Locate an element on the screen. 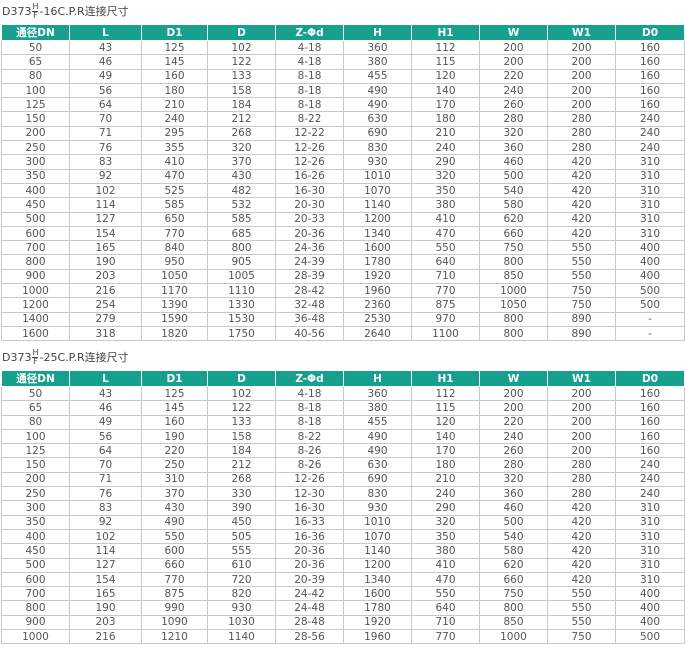 The image size is (685, 648). cell: 1960 is located at coordinates (377, 637).